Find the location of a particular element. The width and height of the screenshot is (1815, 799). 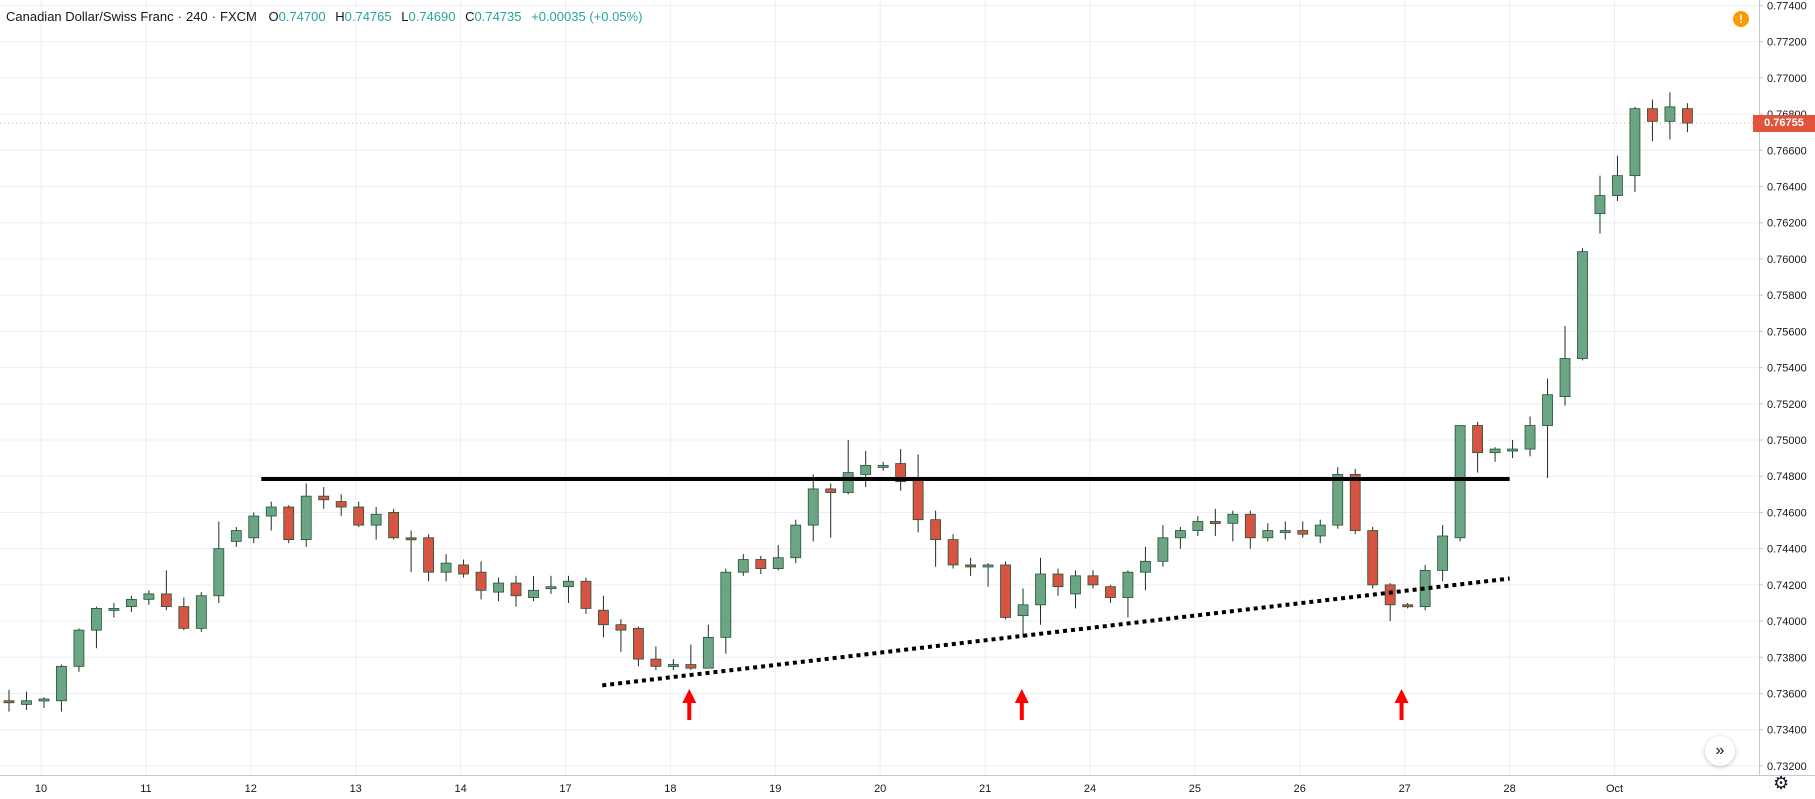

scroll-to-realtime-button: » is located at coordinates (1720, 751).